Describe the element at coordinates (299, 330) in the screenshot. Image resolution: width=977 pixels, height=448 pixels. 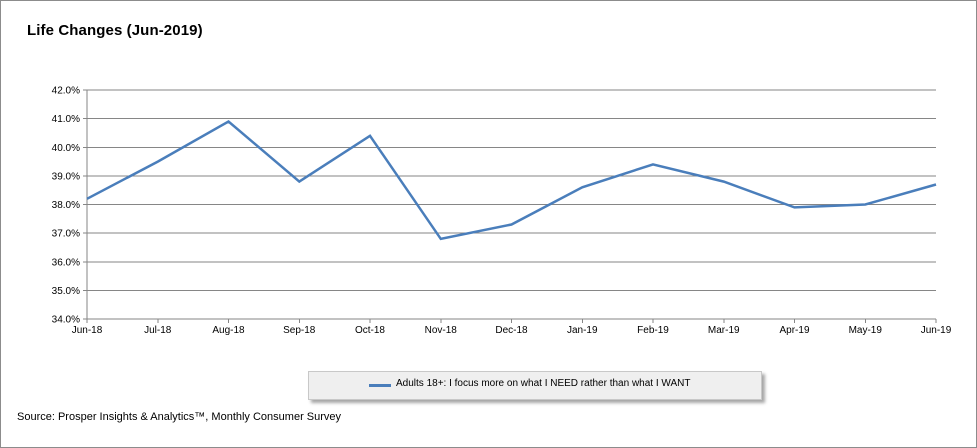
I see `x-tick-label: Sep-18` at that location.